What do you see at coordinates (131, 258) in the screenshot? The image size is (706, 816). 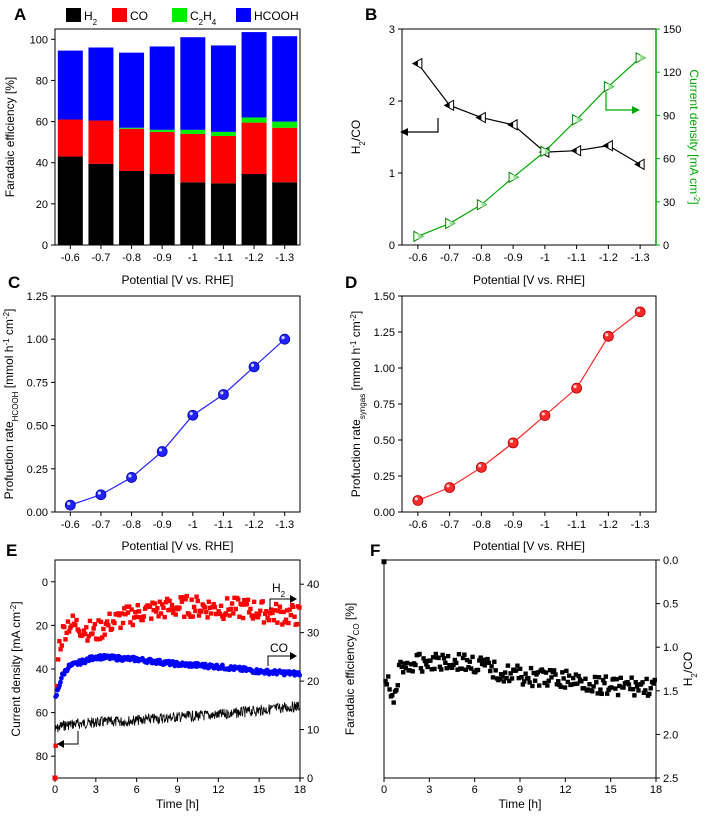 I see `x-tick-label-a: -0.8` at bounding box center [131, 258].